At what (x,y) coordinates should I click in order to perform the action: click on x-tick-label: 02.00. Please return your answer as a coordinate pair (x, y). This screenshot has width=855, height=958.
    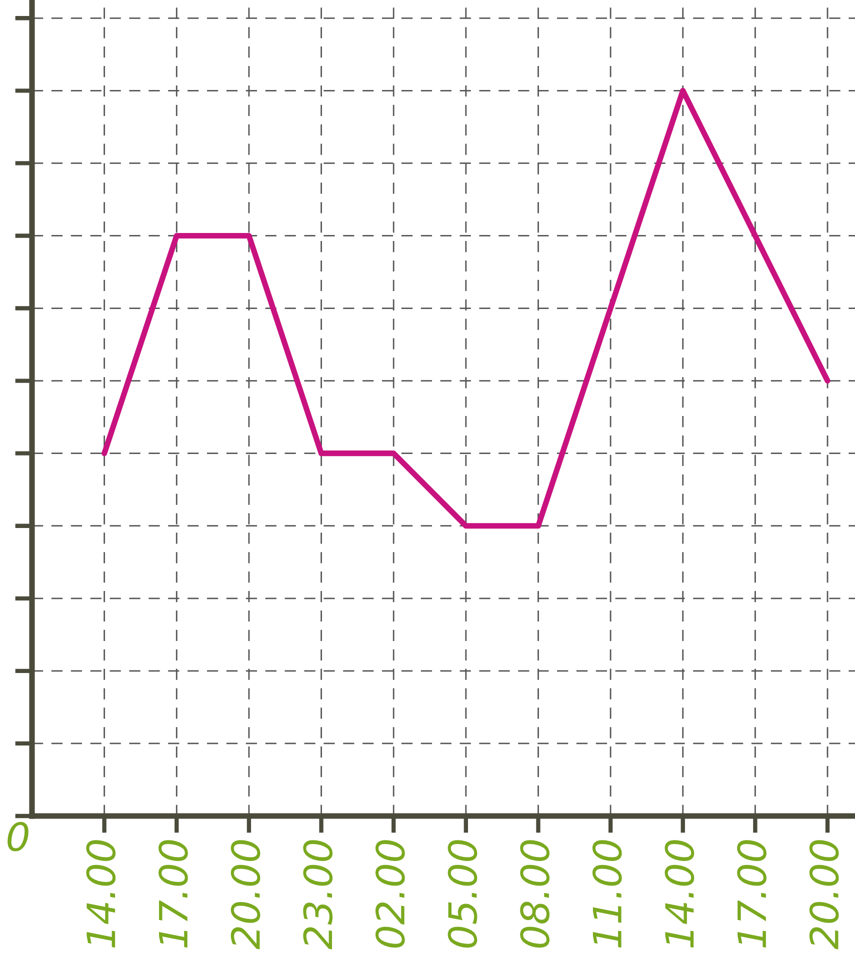
    Looking at the image, I should click on (390, 894).